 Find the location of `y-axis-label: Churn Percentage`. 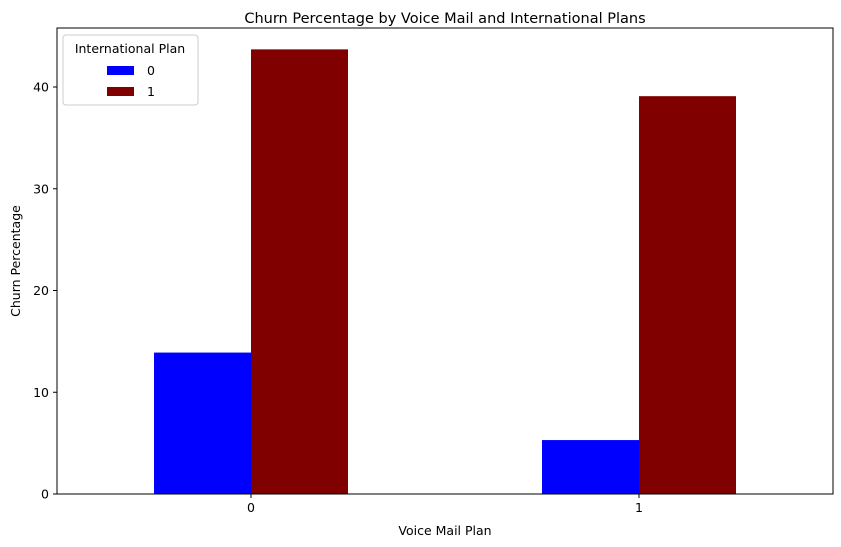

y-axis-label: Churn Percentage is located at coordinates (15, 261).